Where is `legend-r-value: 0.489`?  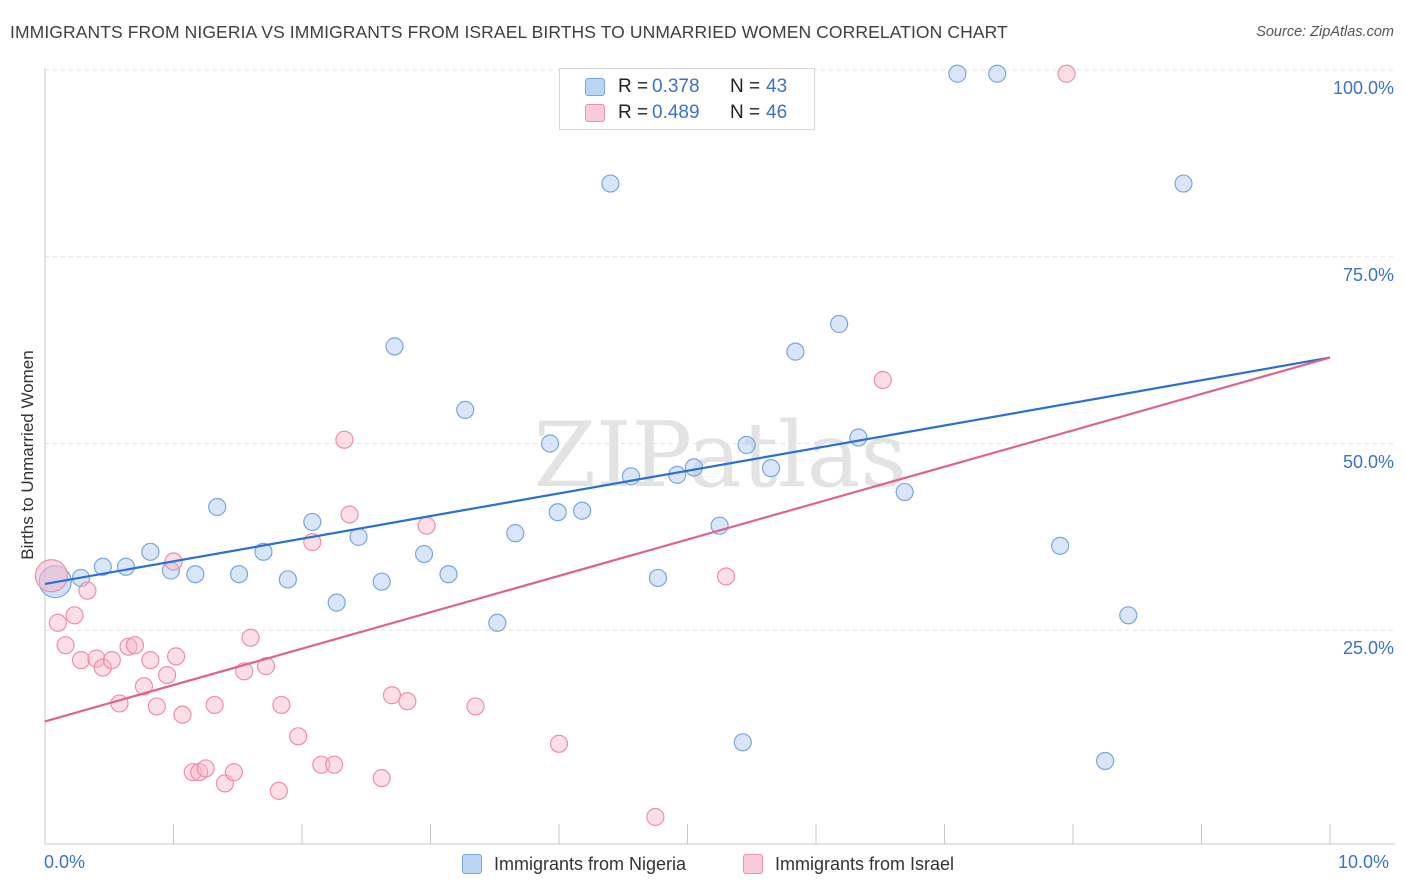 legend-r-value: 0.489 is located at coordinates (676, 112).